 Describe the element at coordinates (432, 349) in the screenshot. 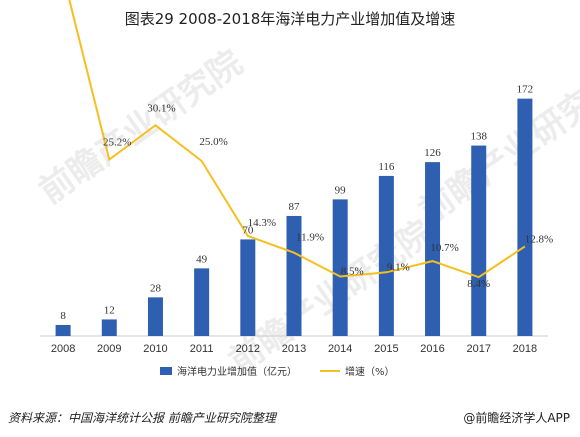

I see `x-tick-2016: 2016` at that location.